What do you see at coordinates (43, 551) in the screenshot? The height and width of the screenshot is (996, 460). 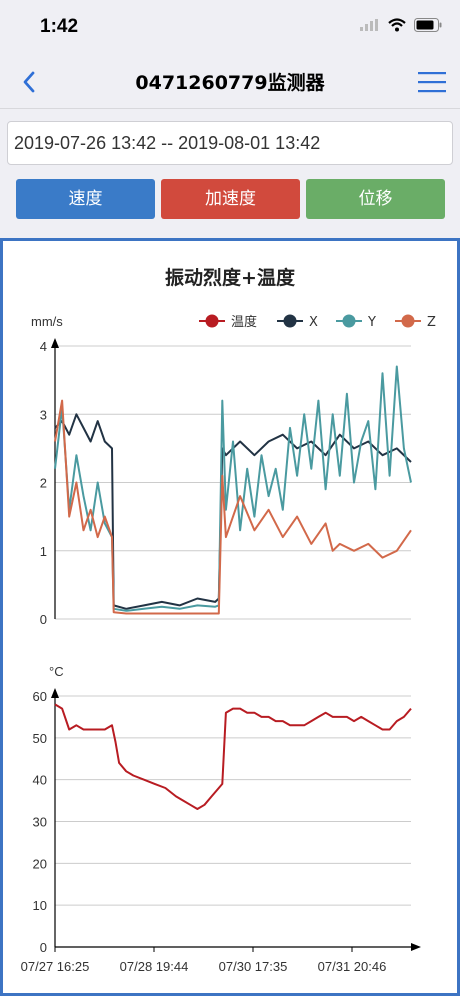 I see `y-tick-label: 1` at bounding box center [43, 551].